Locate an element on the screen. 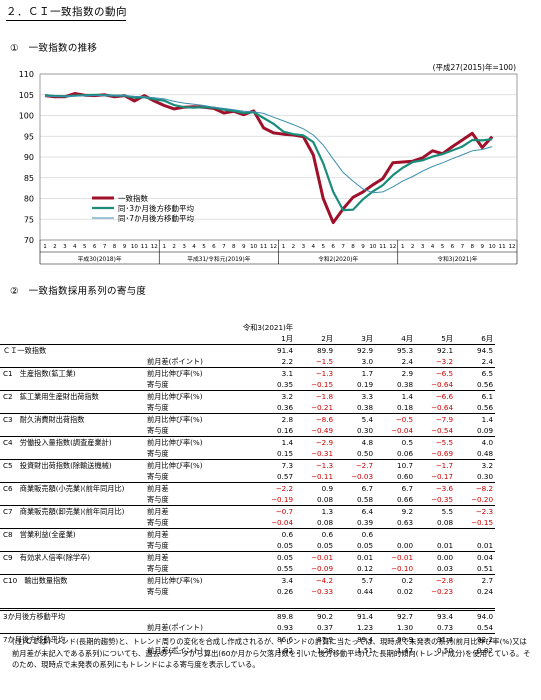 The width and height of the screenshot is (541, 700). value-cell: 0.54 is located at coordinates (485, 627).